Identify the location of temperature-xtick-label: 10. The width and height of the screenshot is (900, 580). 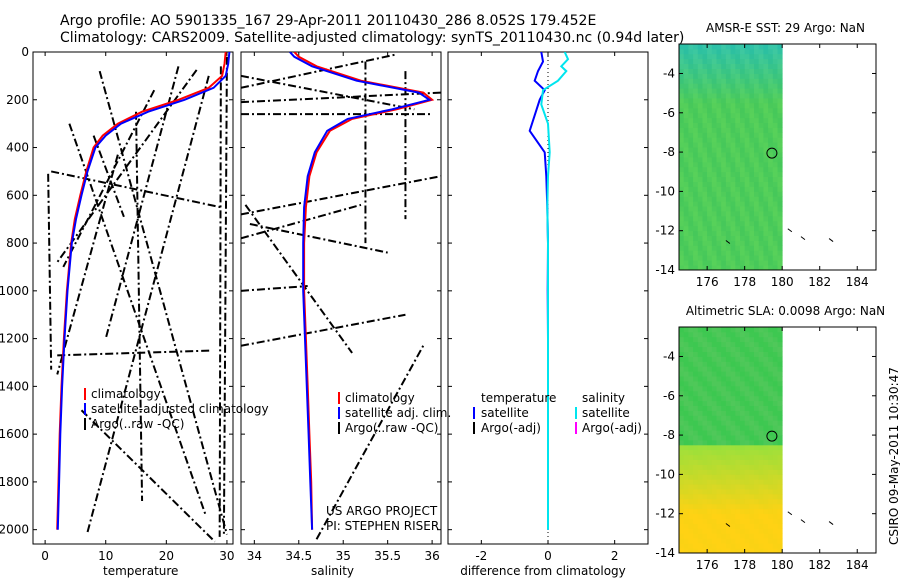
(105, 556).